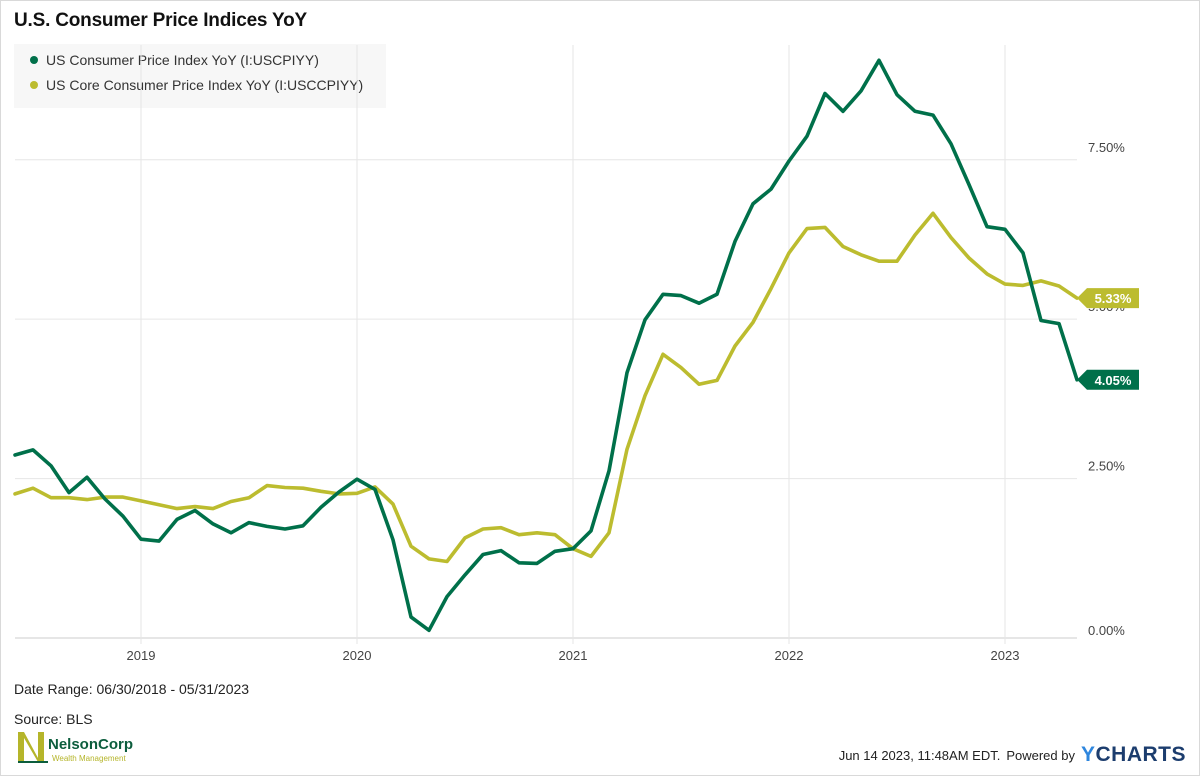  Describe the element at coordinates (34, 60) in the screenshot. I see `legend-dot-cpi-icon` at that location.